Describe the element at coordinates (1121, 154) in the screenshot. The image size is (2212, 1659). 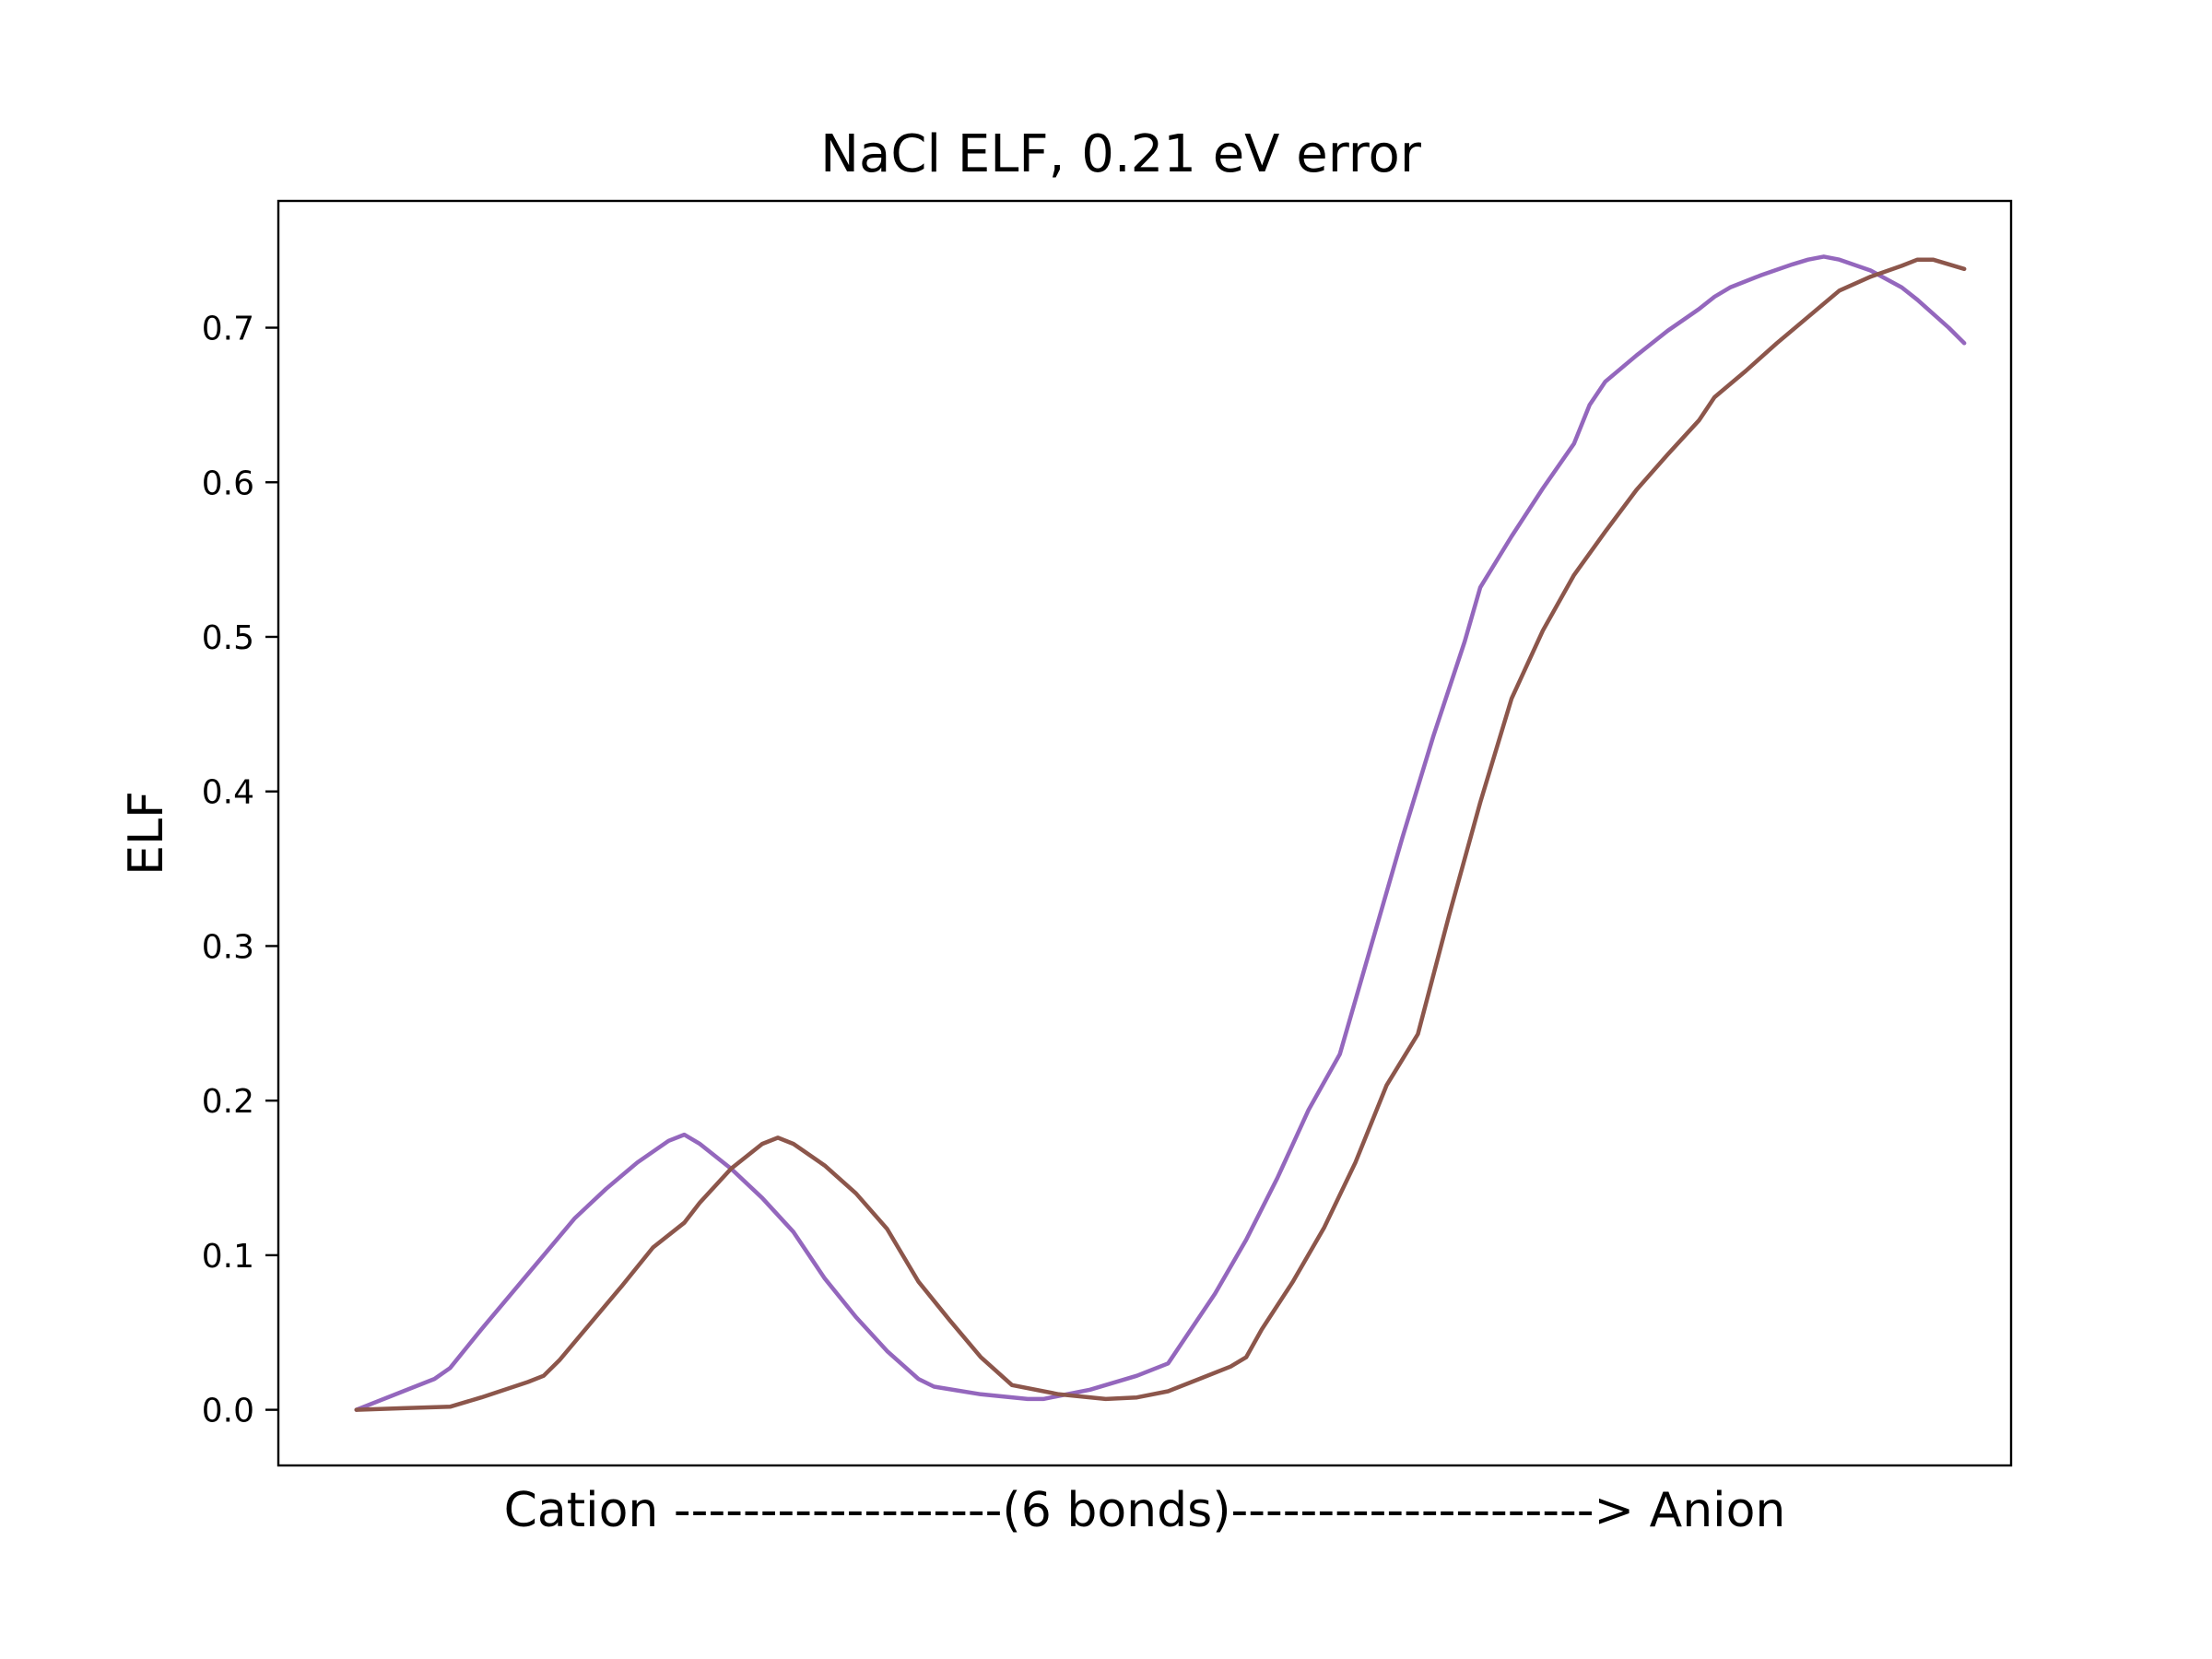
I see `chart-title: NaCl ELF, 0.21 eV error` at that location.